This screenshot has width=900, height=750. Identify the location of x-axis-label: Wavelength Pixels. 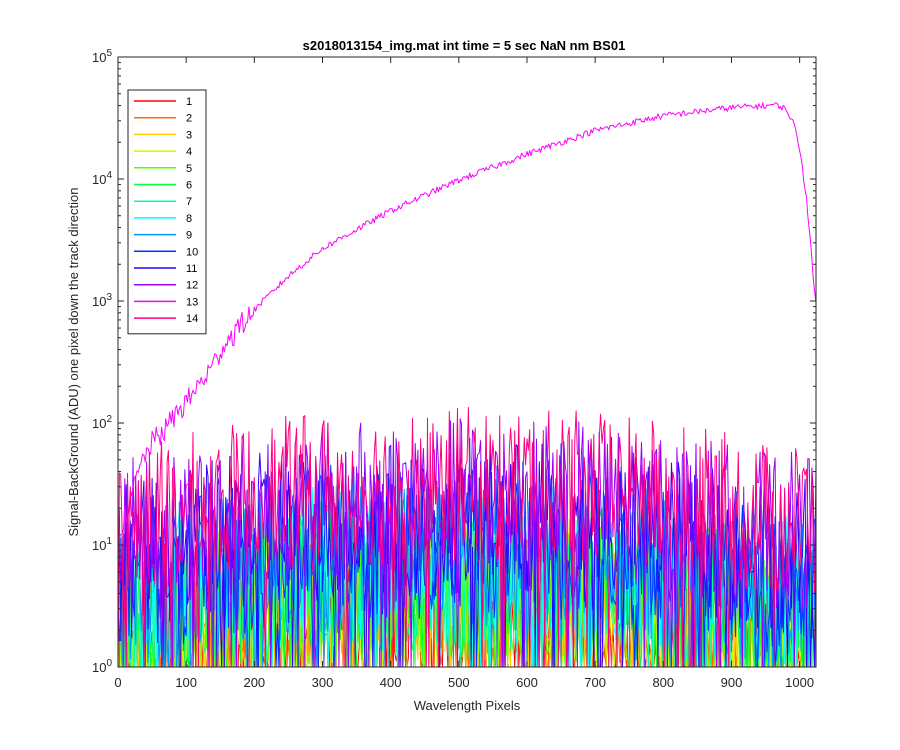
(467, 705).